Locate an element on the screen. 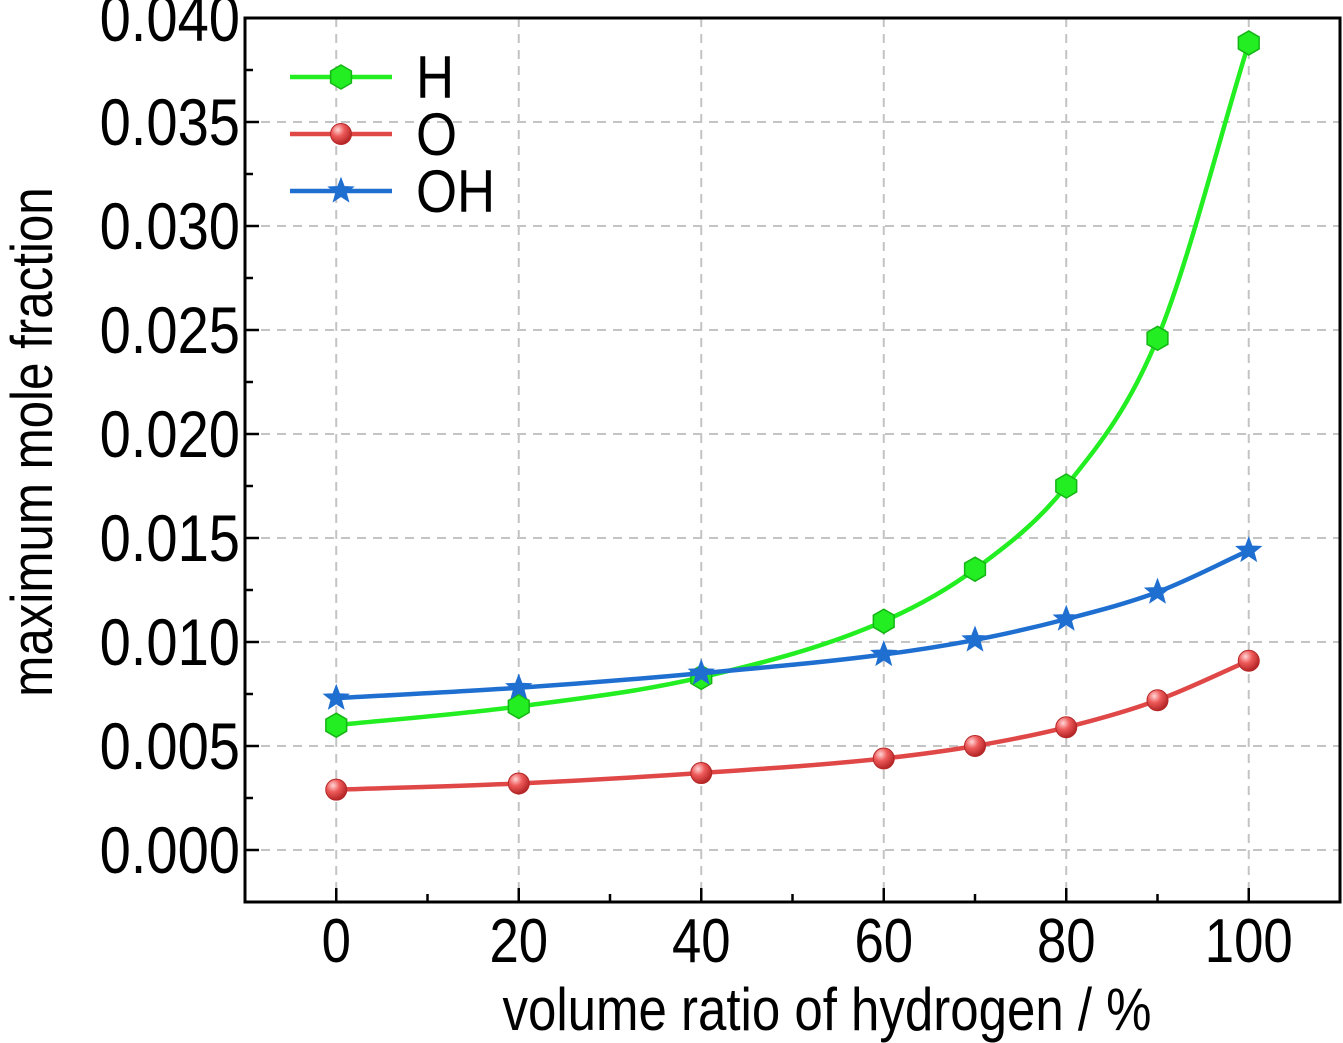 This screenshot has height=1043, width=1343. legend-label-oh: OH is located at coordinates (455, 191).